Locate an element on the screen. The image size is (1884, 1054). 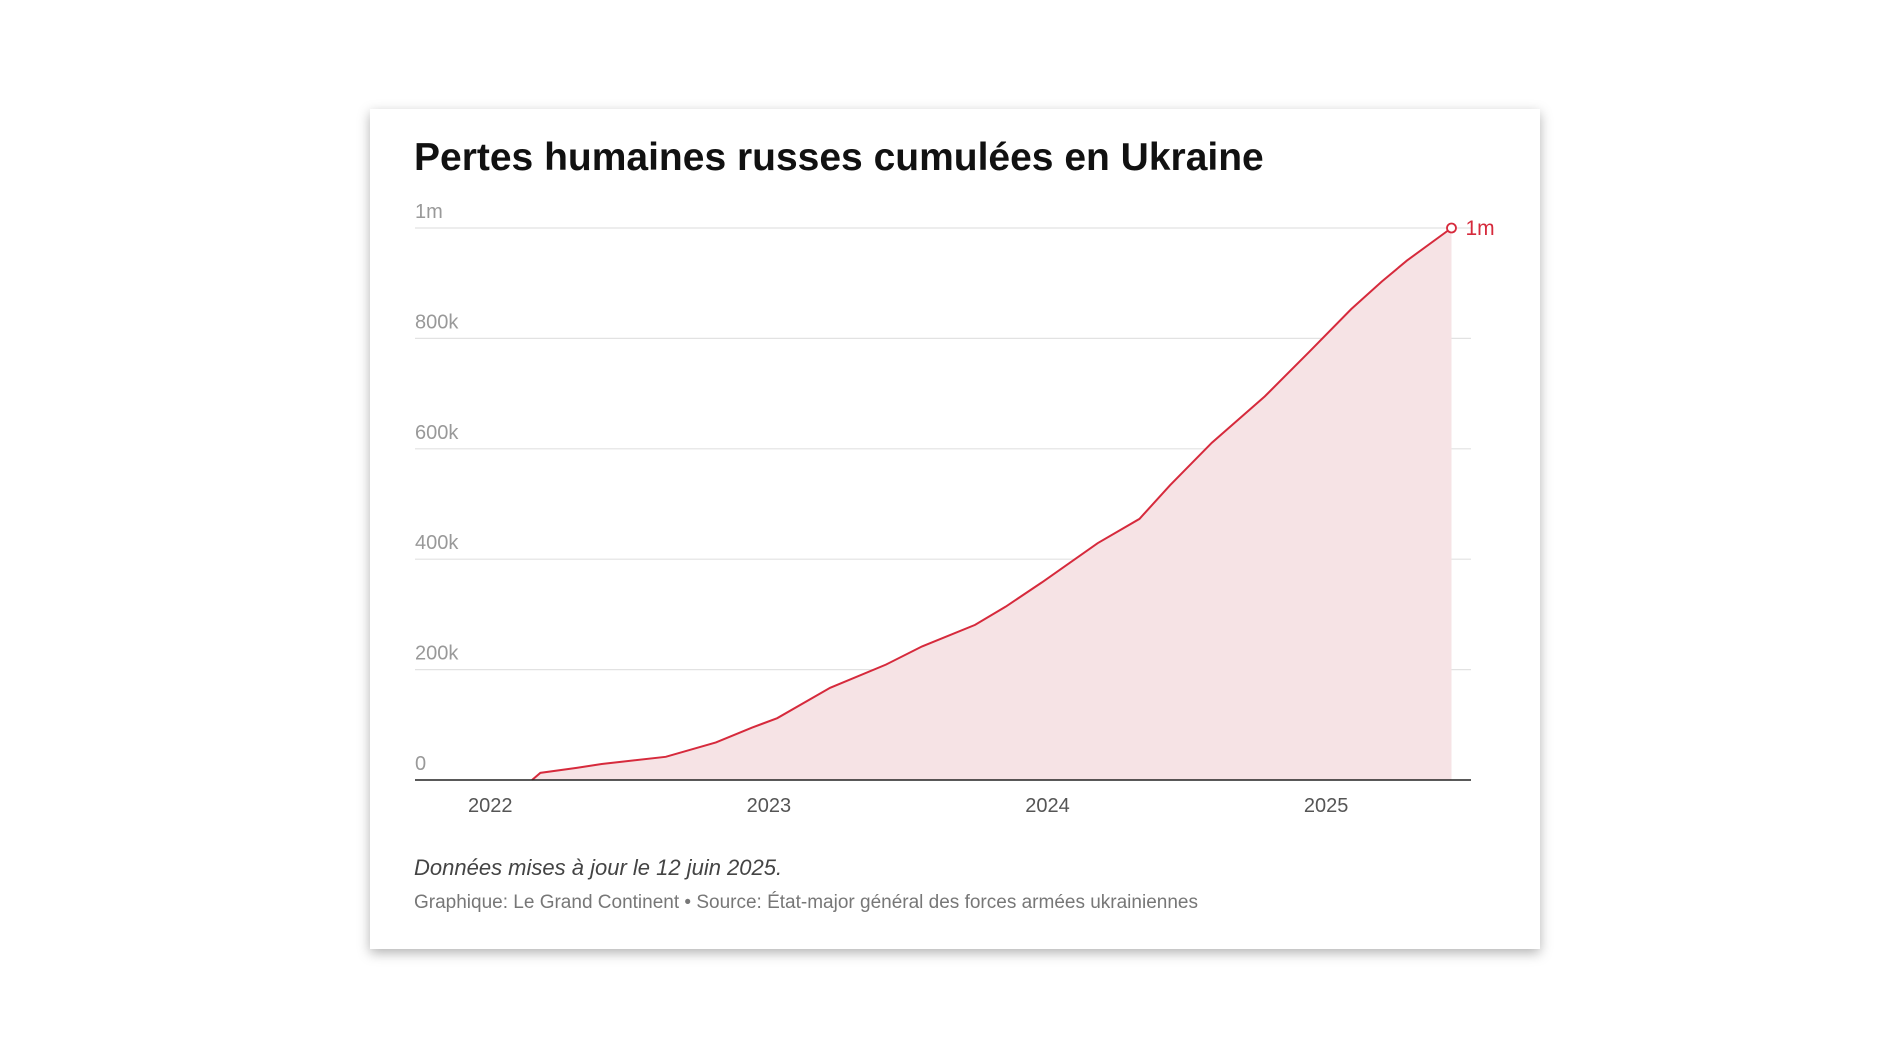
y-tick-label: 400k is located at coordinates (437, 543).